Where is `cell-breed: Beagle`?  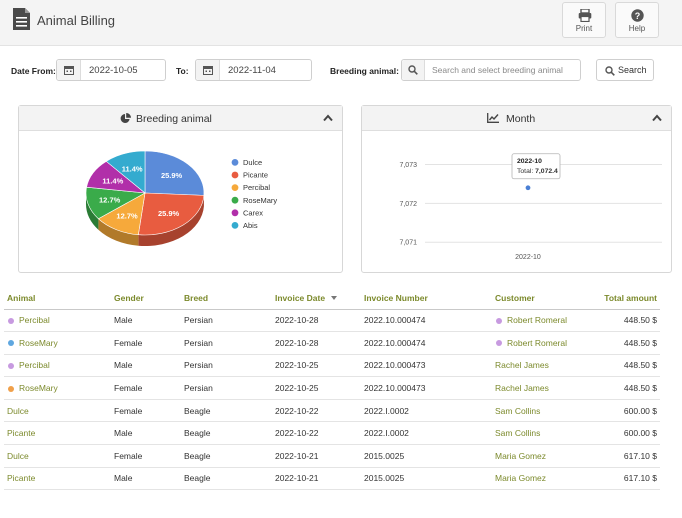 cell-breed: Beagle is located at coordinates (226, 411).